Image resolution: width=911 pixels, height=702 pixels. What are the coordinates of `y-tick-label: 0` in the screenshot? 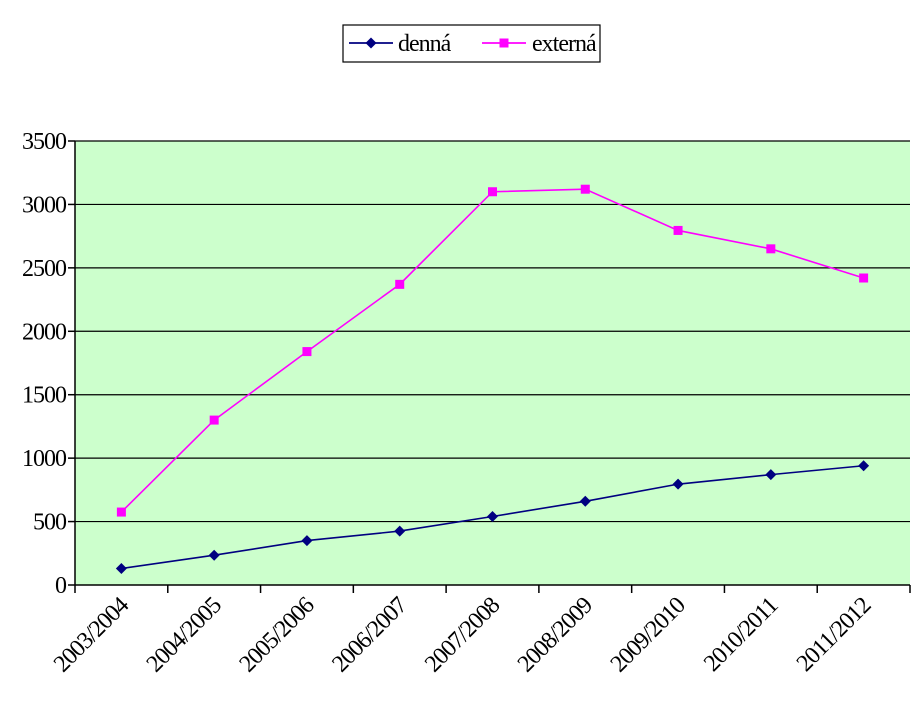 It's located at (61, 586).